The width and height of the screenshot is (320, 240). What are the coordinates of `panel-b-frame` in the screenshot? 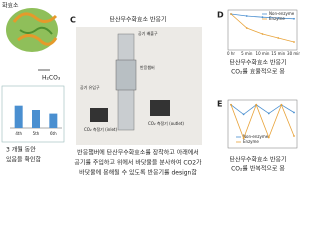 It's located at (33, 114).